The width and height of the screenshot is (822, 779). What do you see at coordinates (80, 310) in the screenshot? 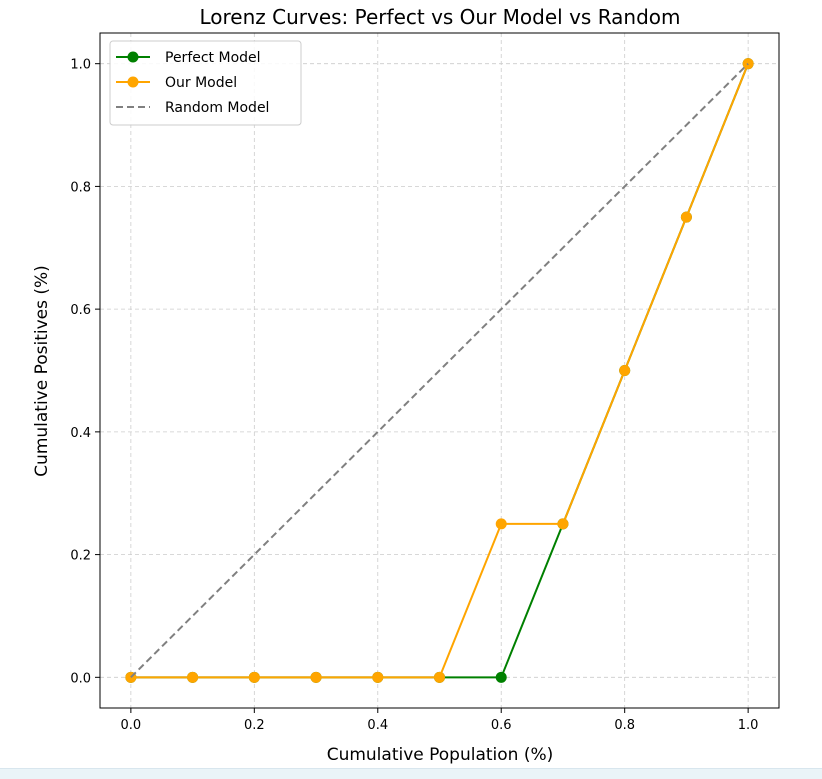
I see `y-tick-label-3: 0.6` at bounding box center [80, 310].